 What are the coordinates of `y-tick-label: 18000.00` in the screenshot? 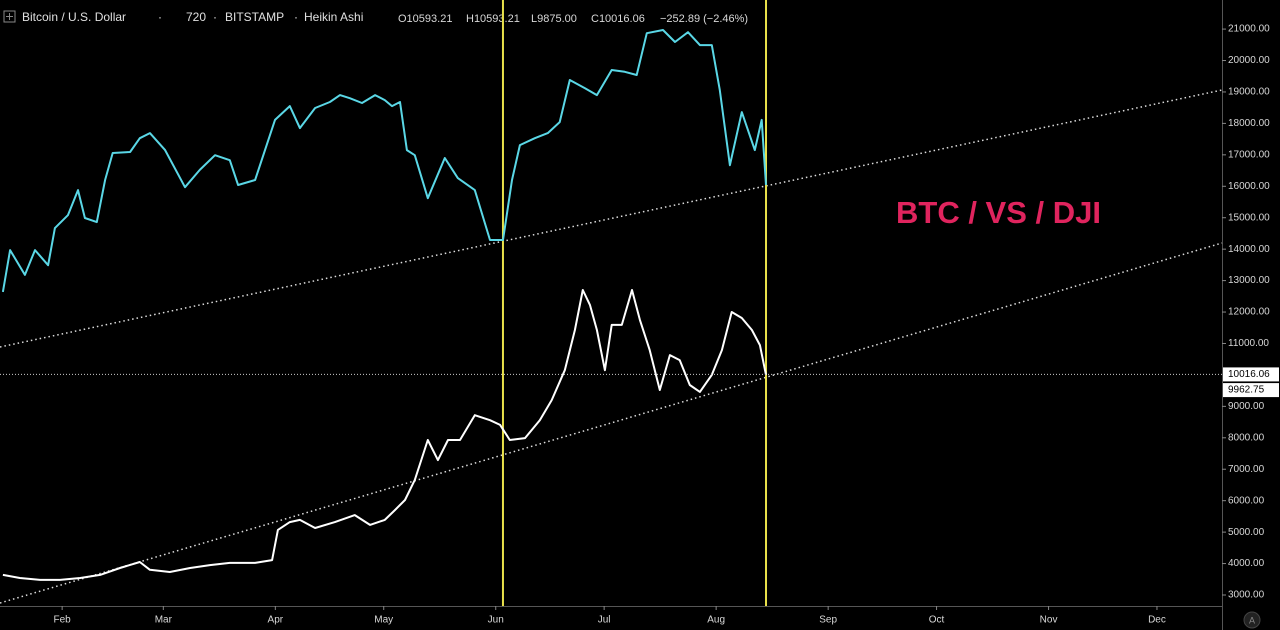 It's located at (1249, 123).